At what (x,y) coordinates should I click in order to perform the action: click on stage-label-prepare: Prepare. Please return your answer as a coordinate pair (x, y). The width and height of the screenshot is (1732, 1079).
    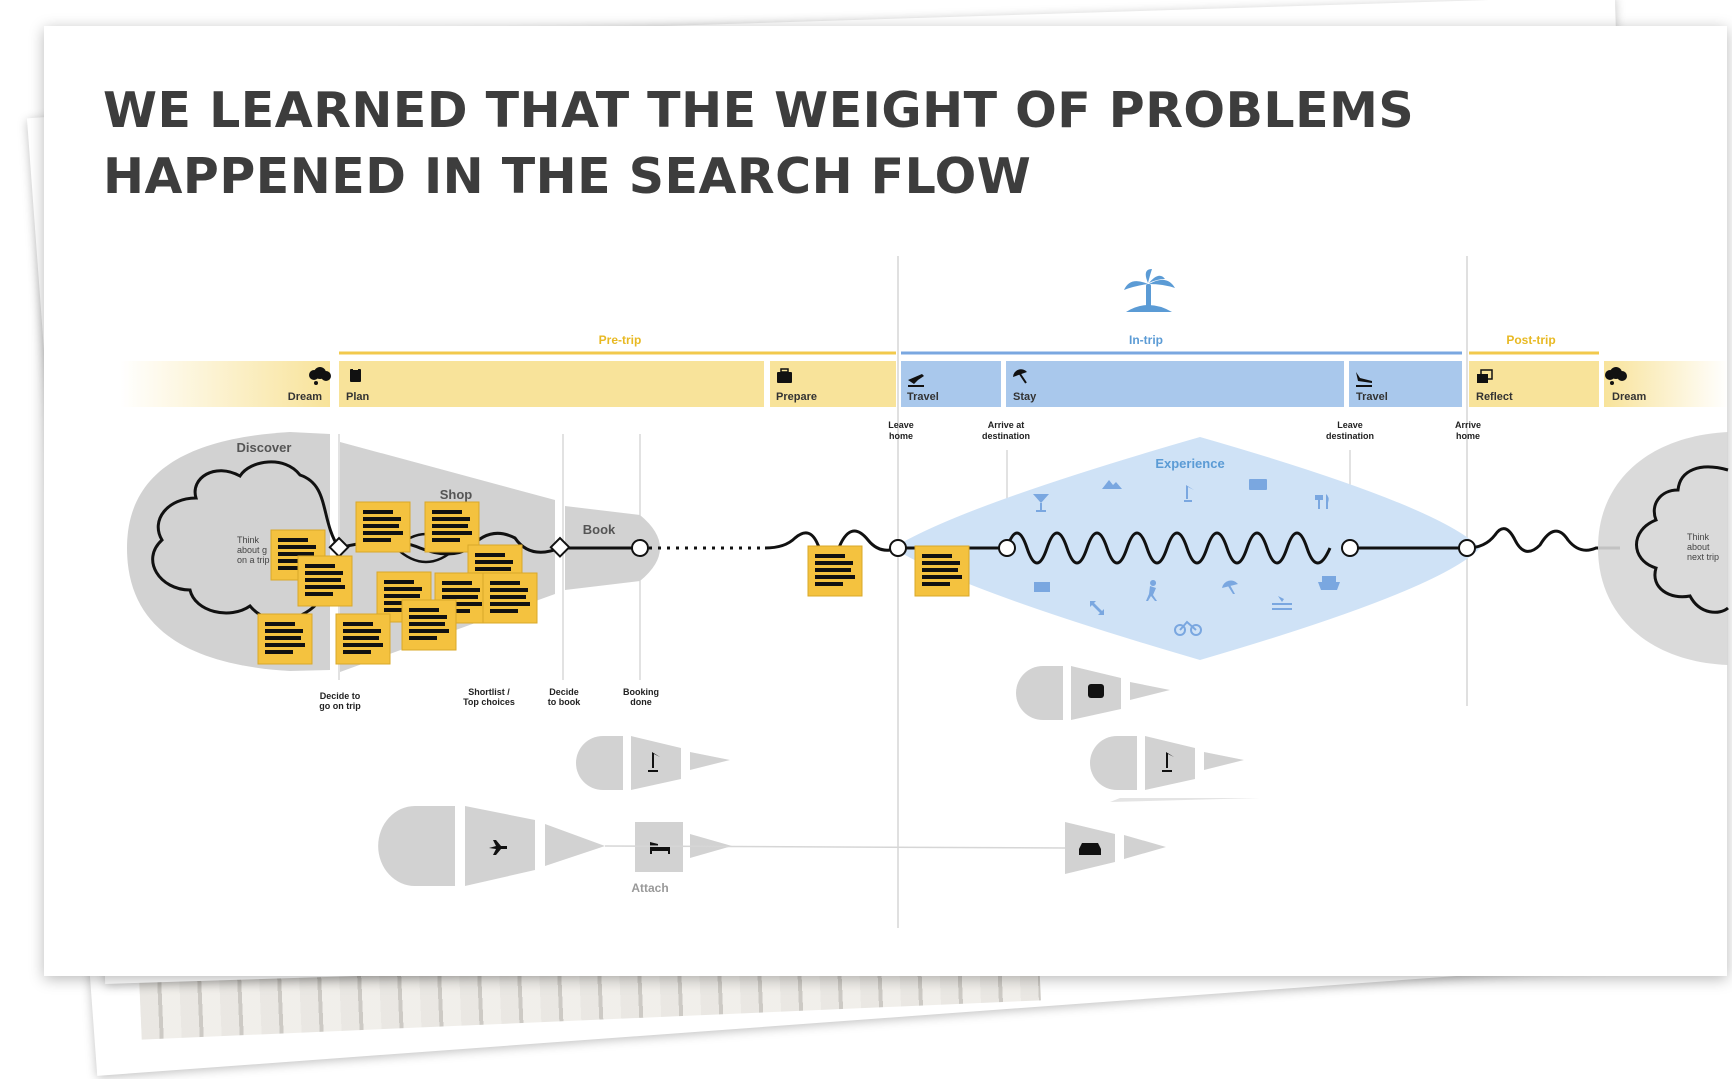
    Looking at the image, I should click on (796, 397).